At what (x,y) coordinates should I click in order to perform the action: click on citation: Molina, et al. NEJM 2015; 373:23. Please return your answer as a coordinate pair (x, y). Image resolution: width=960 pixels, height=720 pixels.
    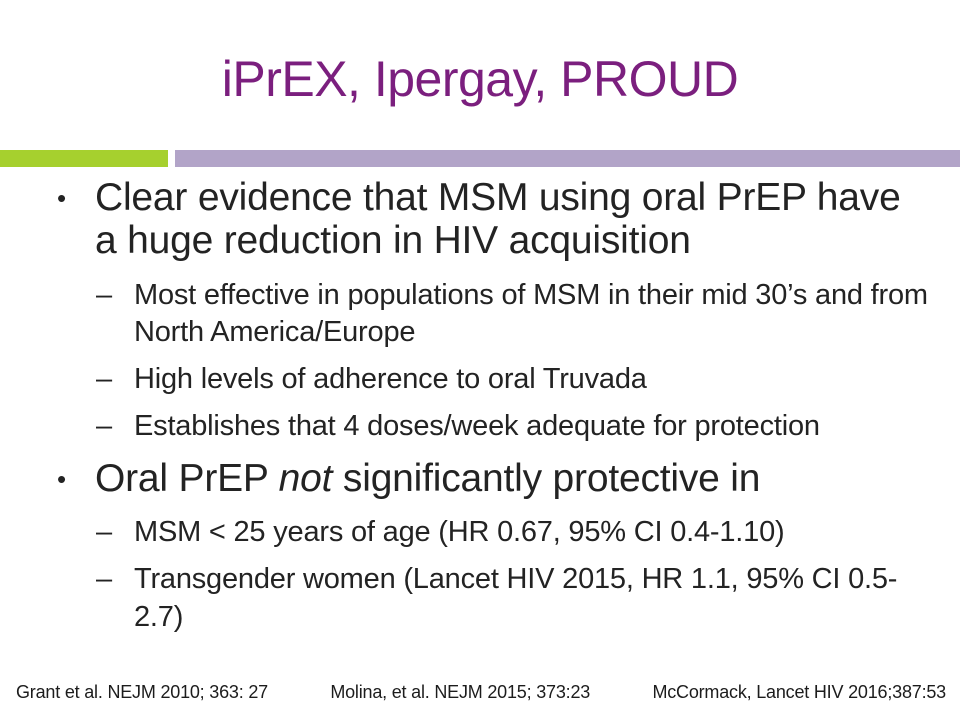
    Looking at the image, I should click on (460, 692).